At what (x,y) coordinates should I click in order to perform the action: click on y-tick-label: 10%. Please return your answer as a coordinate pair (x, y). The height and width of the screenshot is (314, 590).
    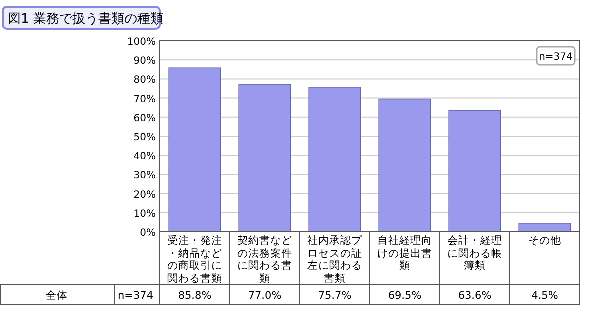
    Looking at the image, I should click on (145, 214).